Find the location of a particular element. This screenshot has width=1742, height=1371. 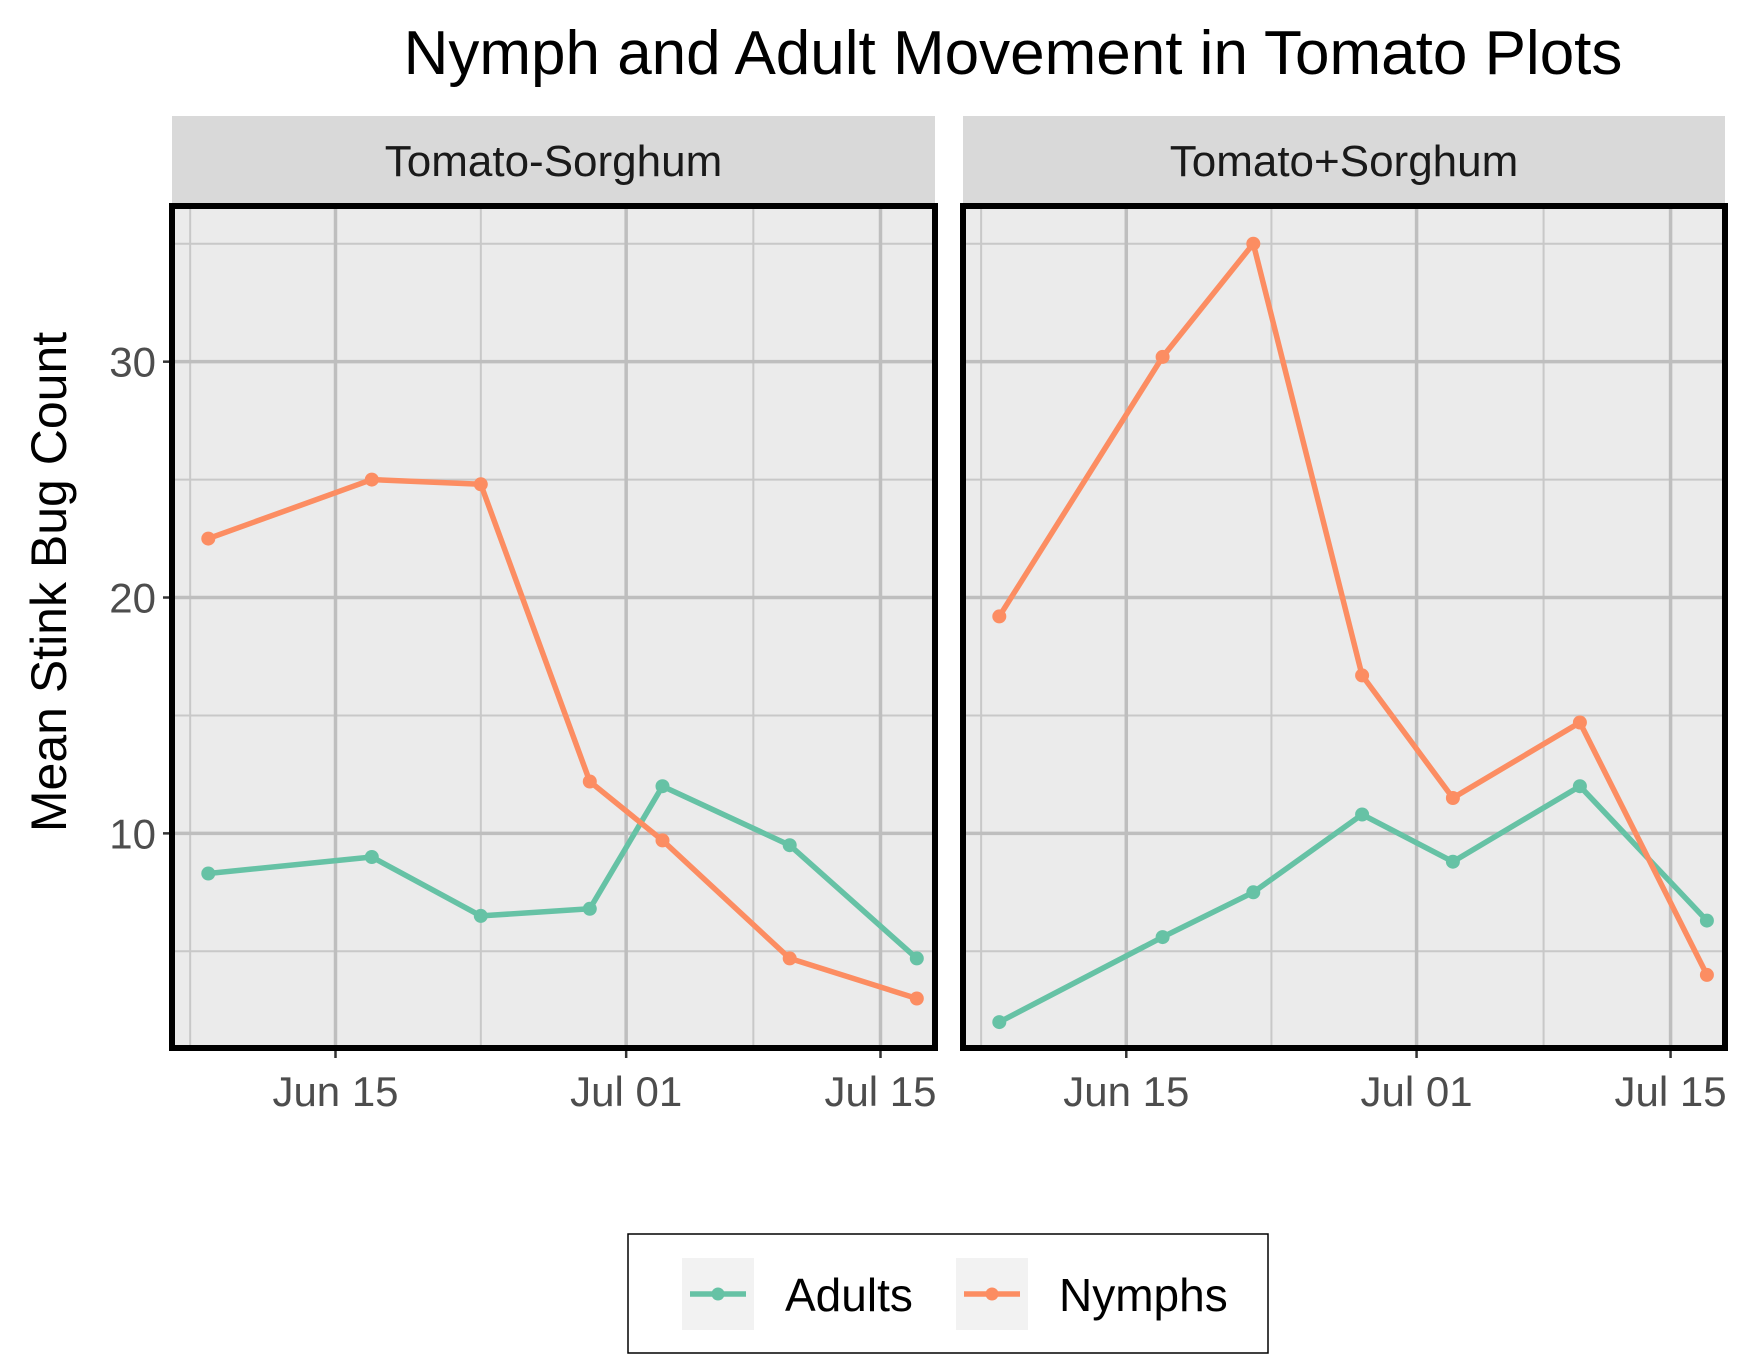

panel-strip-label: Tomato-Sorghum is located at coordinates (553, 161).